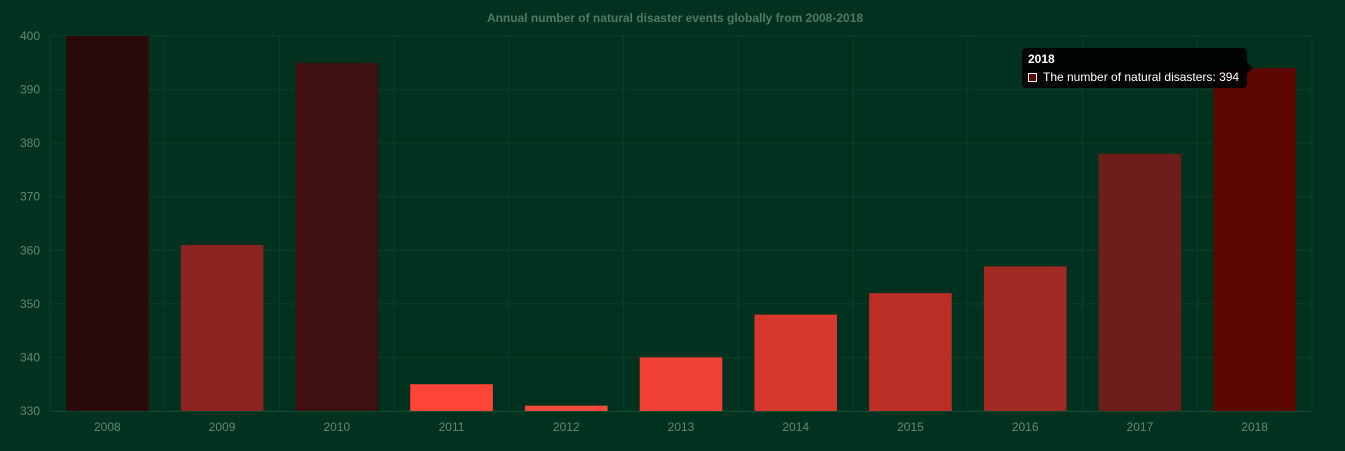  I want to click on y-axis: 330 340 350 360 370 380 390 400, so click(30, 223).